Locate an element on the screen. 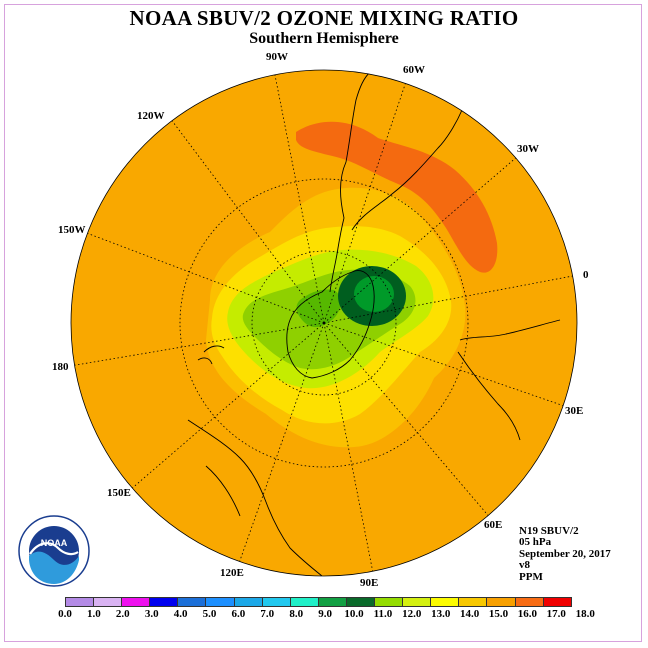  map-subtitle: Southern Hemisphere is located at coordinates (324, 38).